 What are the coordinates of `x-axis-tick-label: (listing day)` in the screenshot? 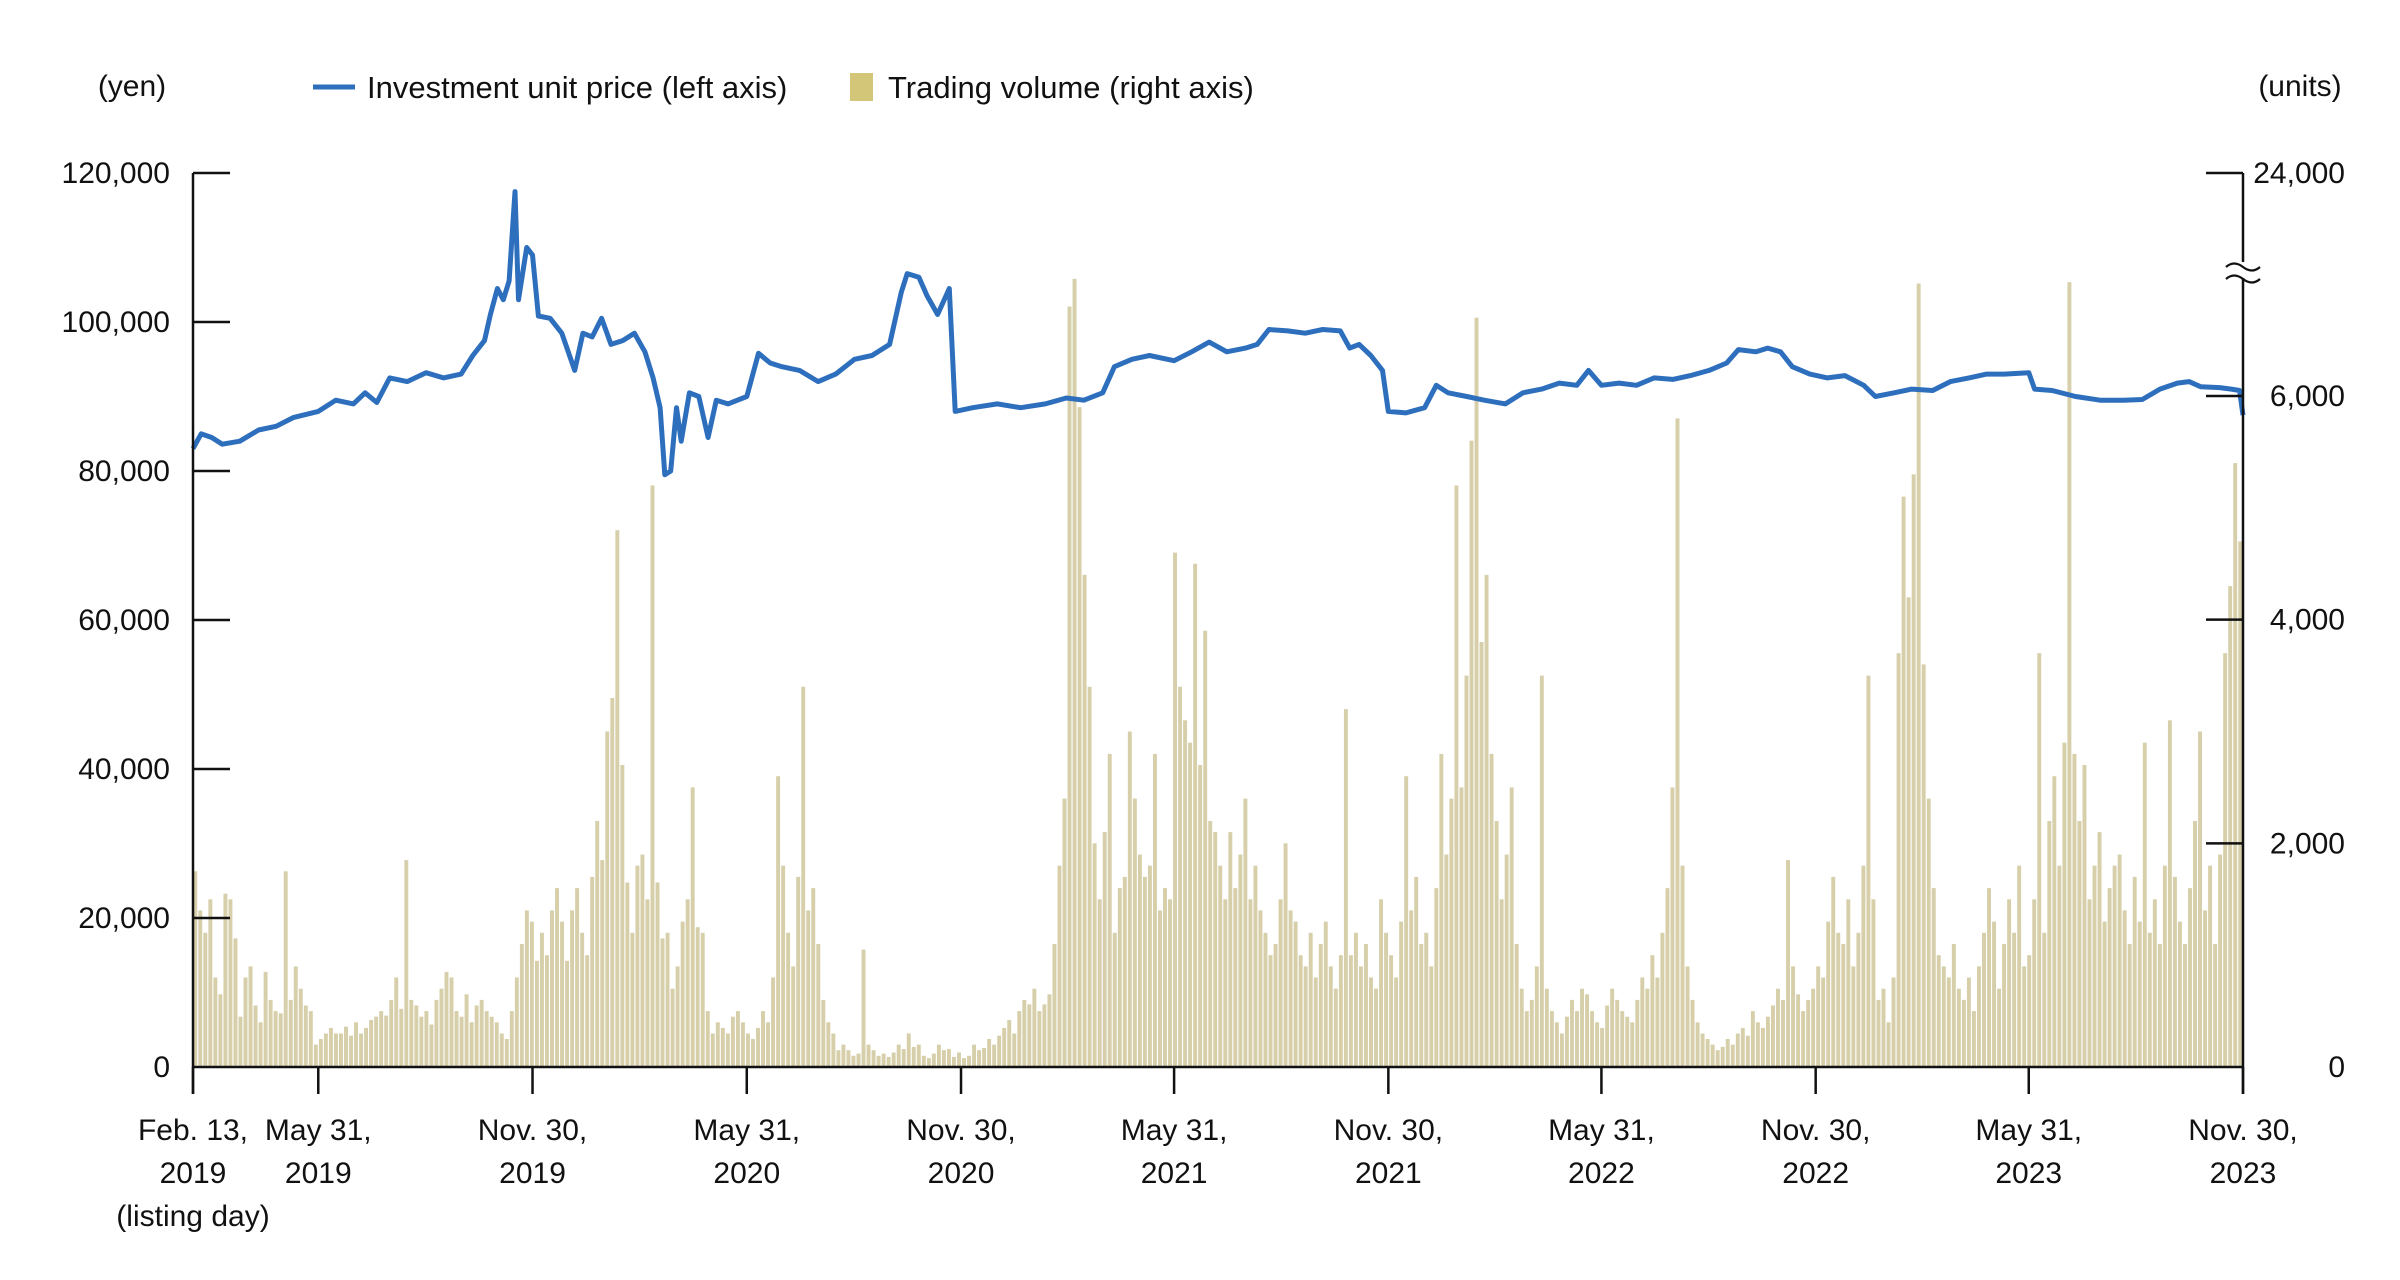 It's located at (192, 1216).